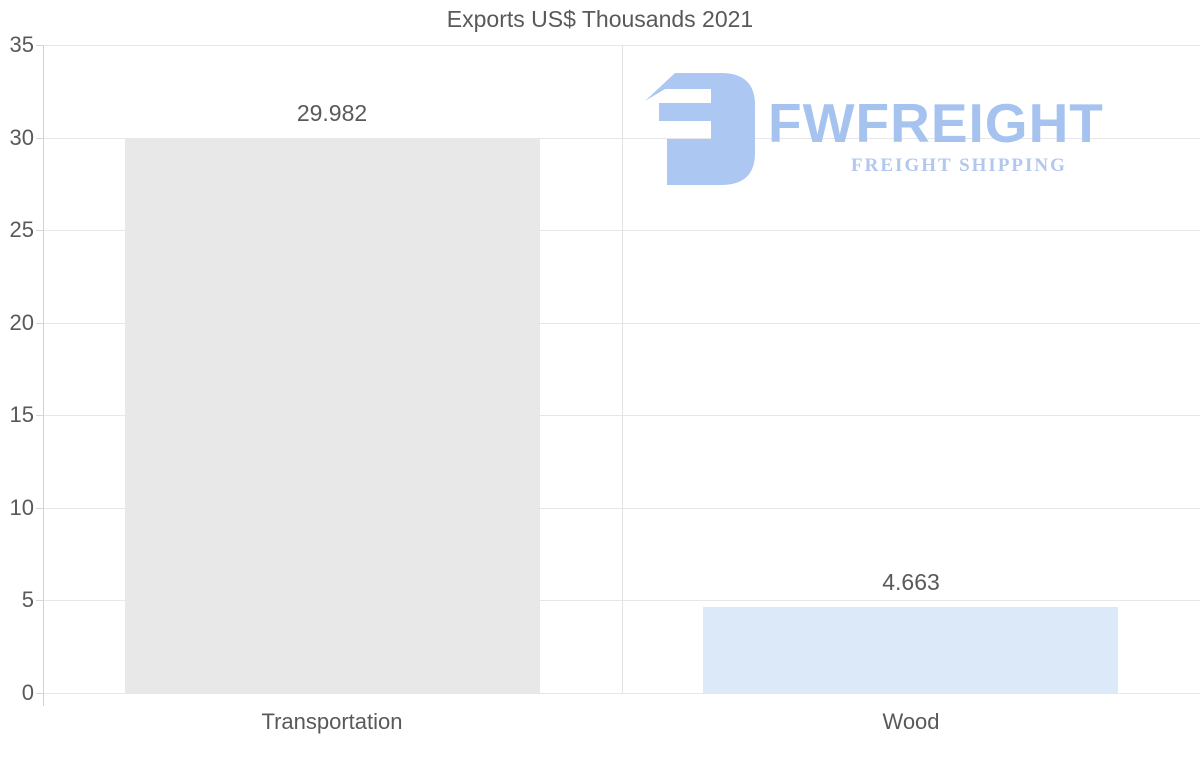 The height and width of the screenshot is (763, 1200). What do you see at coordinates (21, 230) in the screenshot?
I see `y-axis-tick-label: 25` at bounding box center [21, 230].